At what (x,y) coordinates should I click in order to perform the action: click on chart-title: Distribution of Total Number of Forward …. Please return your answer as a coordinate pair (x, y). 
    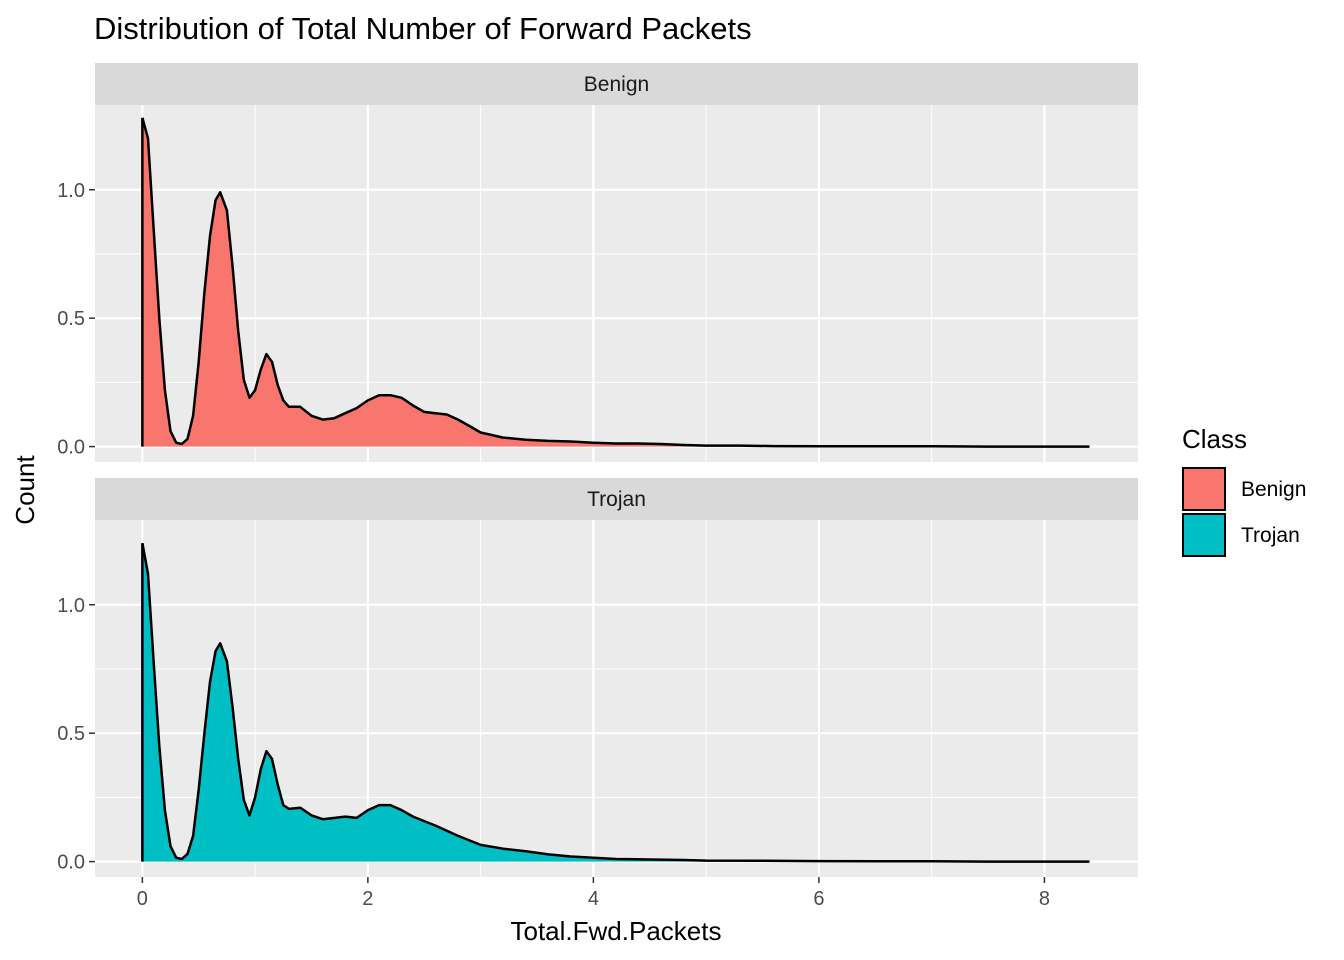
    Looking at the image, I should click on (423, 28).